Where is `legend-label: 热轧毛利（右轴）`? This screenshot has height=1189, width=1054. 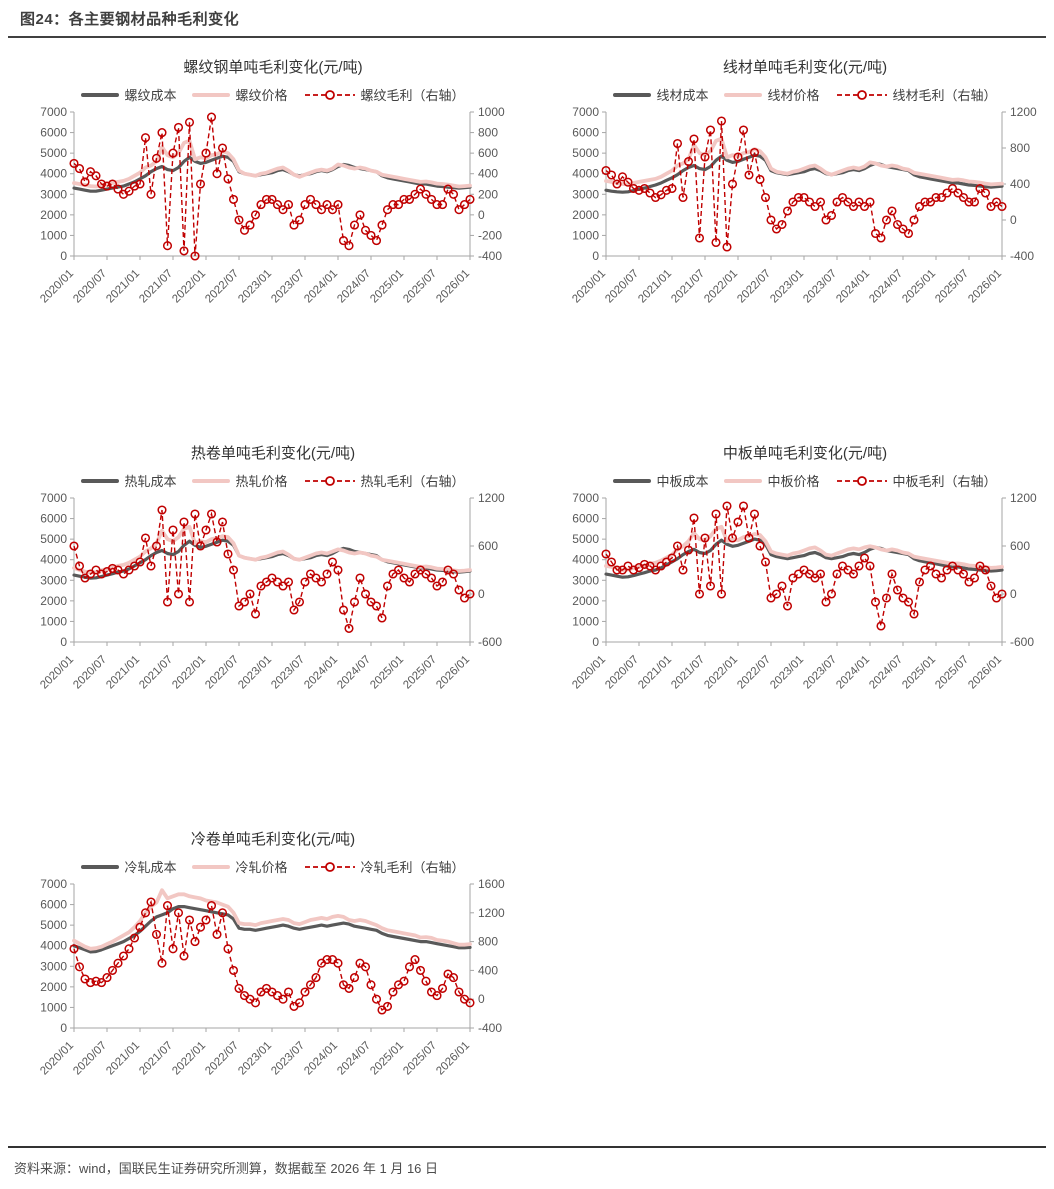 legend-label: 热轧毛利（右轴） is located at coordinates (412, 481).